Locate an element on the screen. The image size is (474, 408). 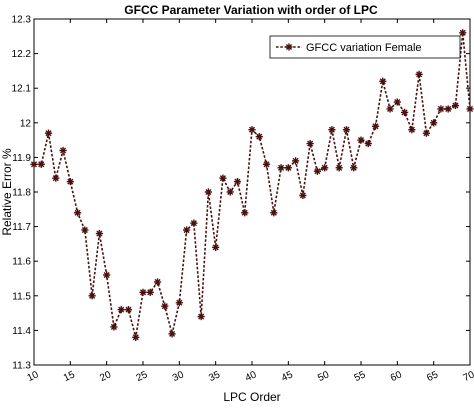
x-axis-label: LPC Order is located at coordinates (251, 397).